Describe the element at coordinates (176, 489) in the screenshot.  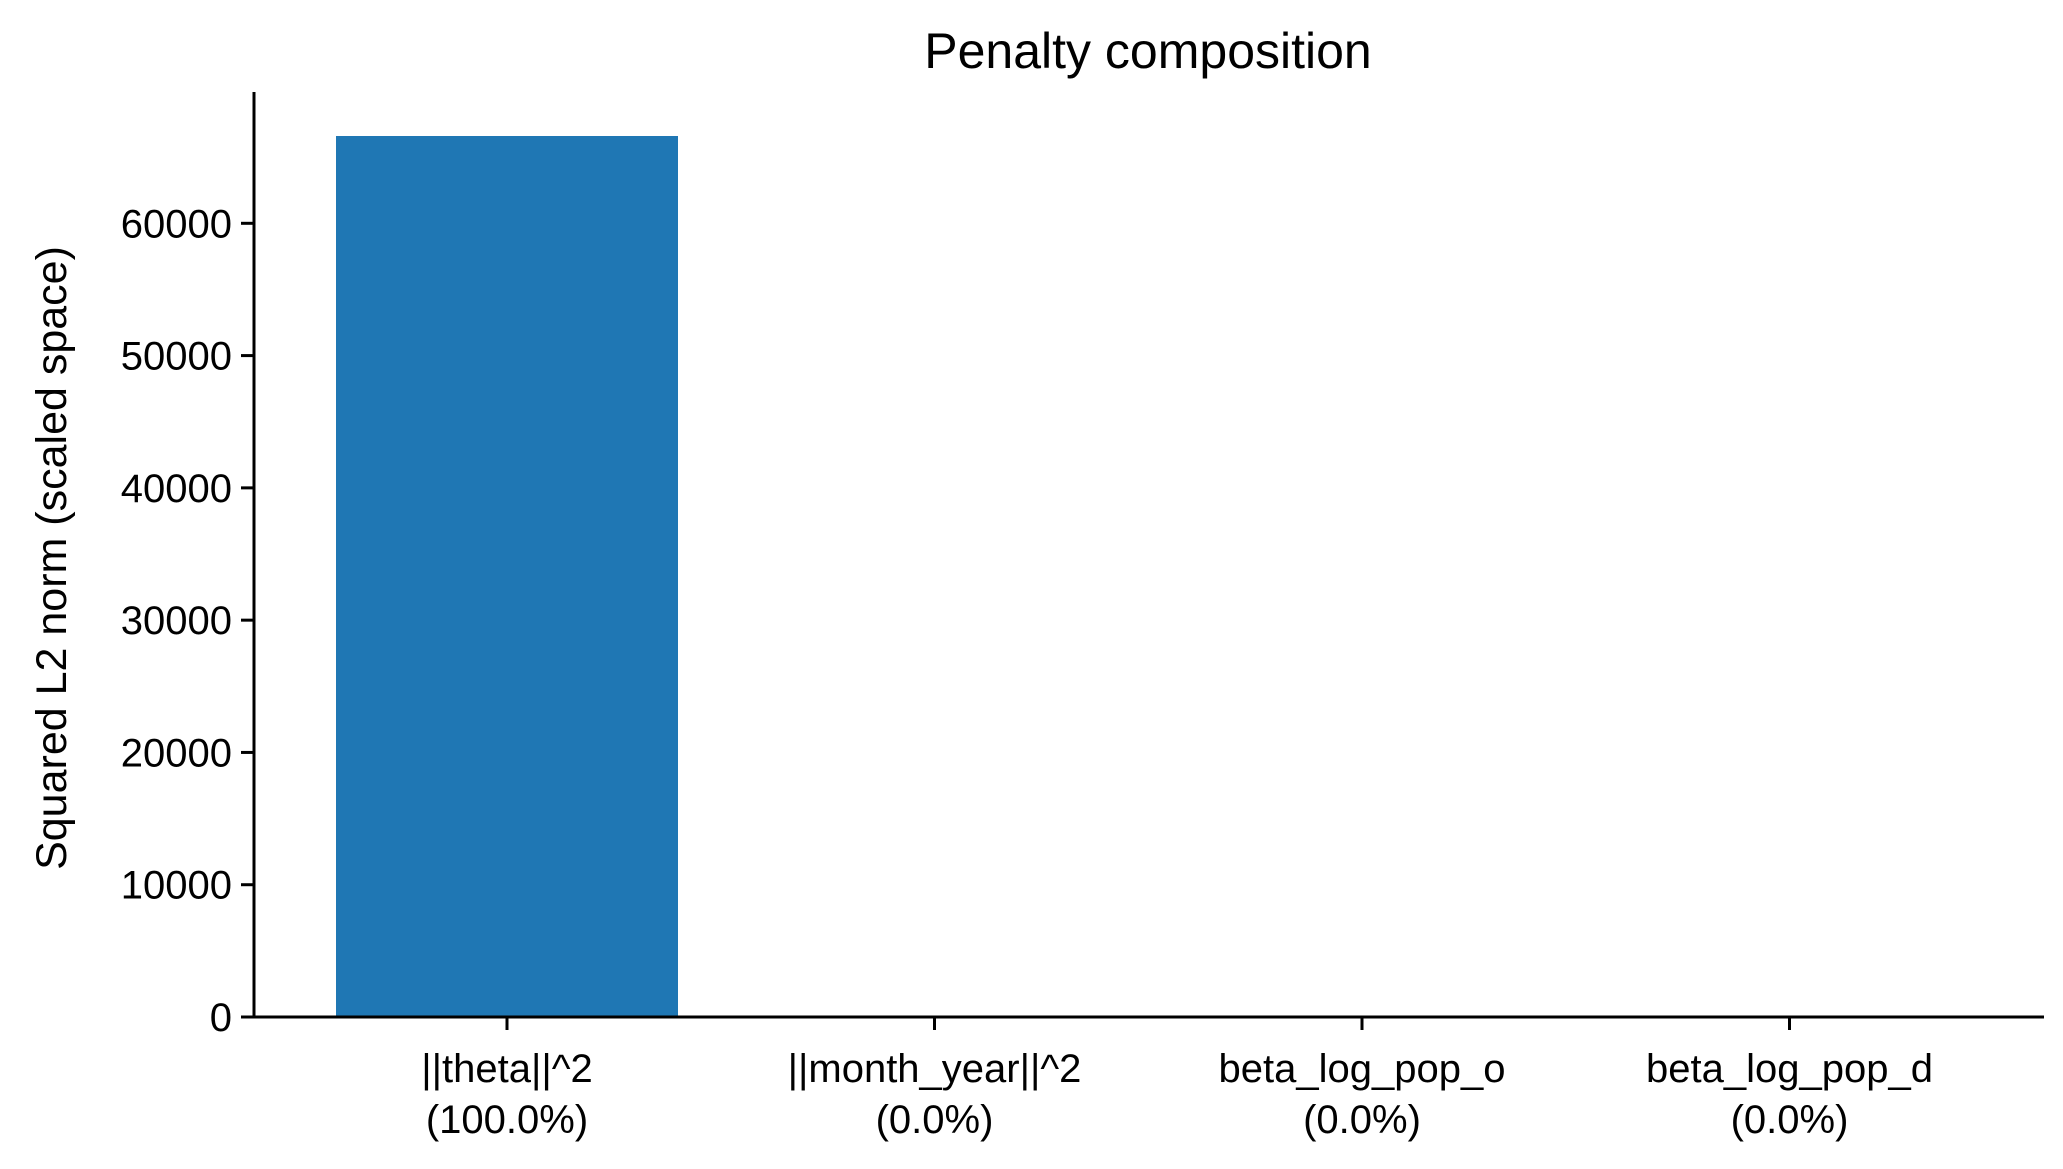
I see `y-tick-label-4: 40000` at that location.